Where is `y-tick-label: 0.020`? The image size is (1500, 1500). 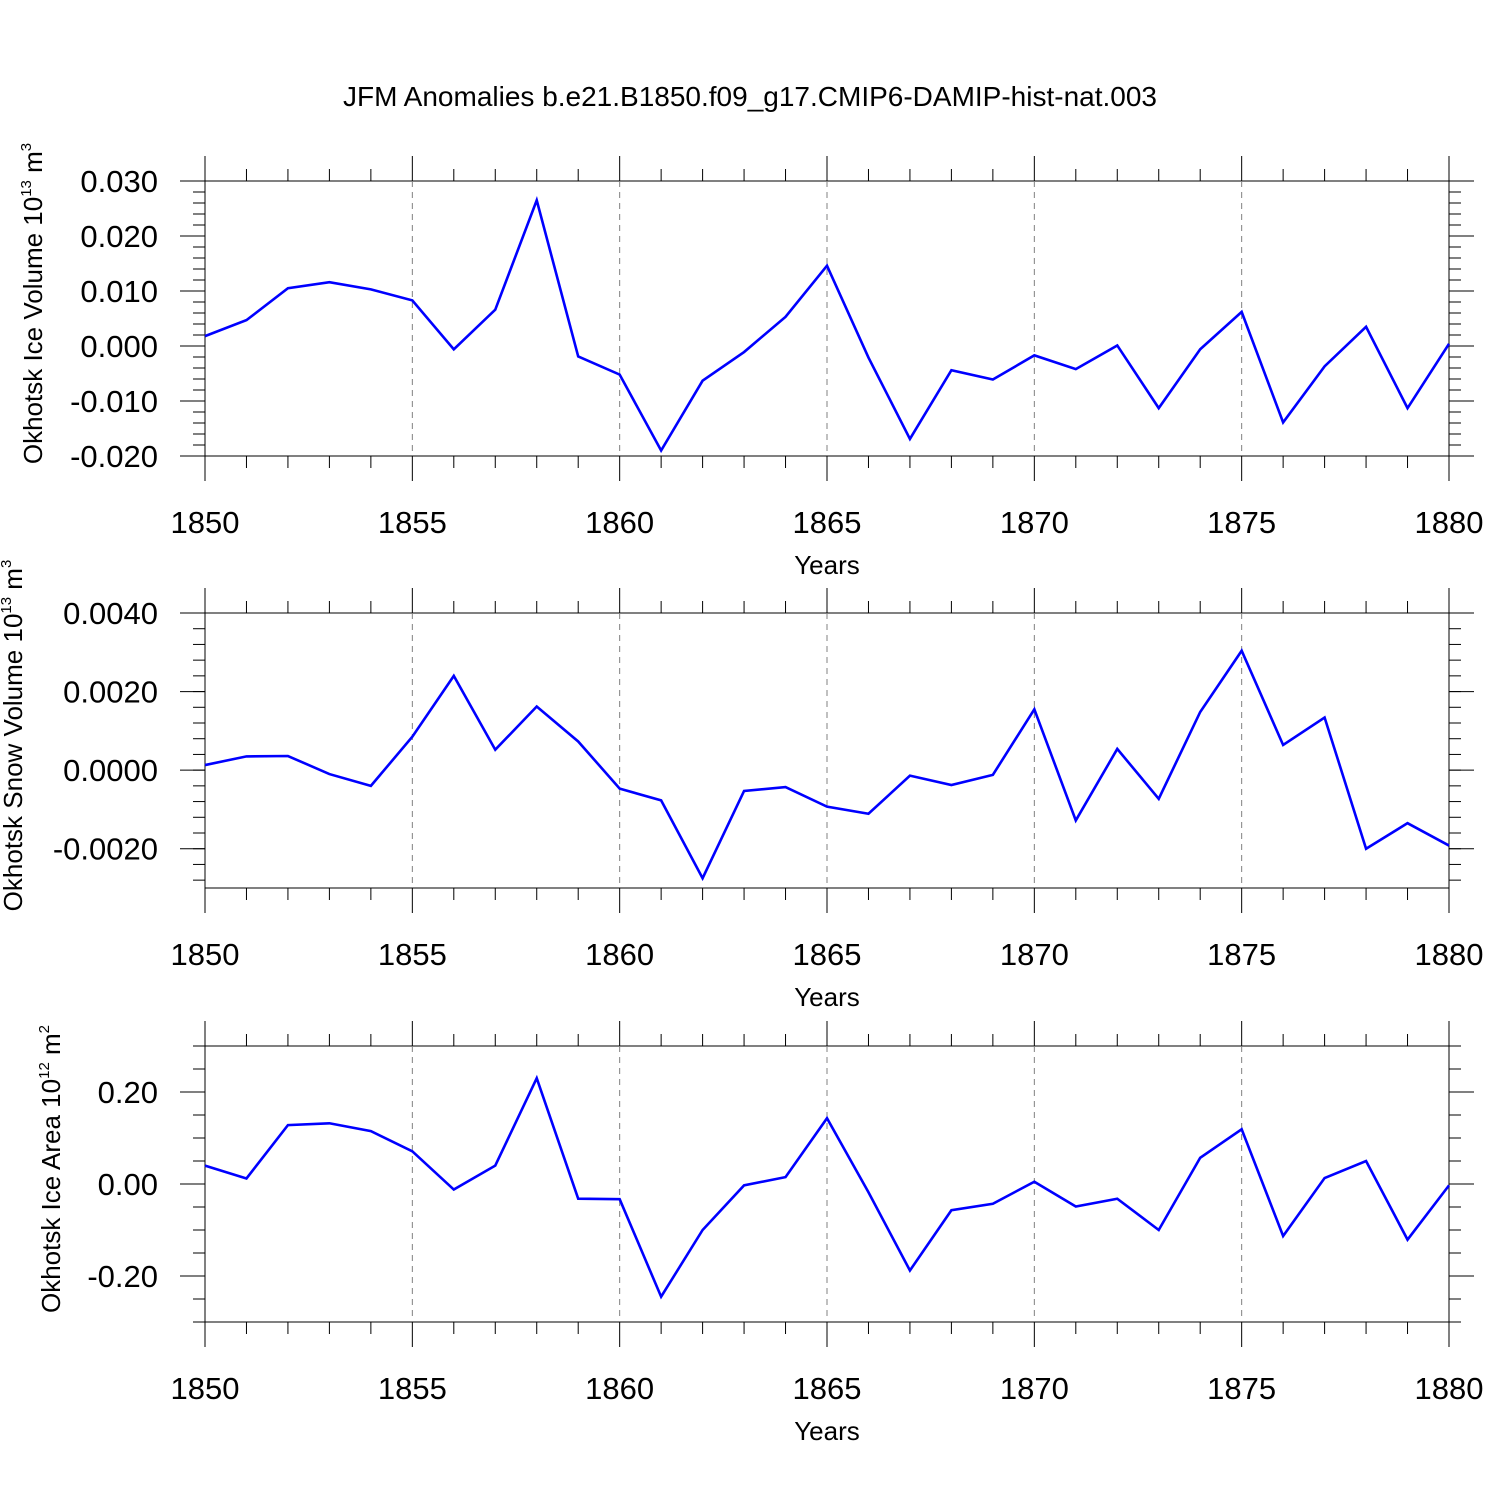 y-tick-label: 0.020 is located at coordinates (119, 236).